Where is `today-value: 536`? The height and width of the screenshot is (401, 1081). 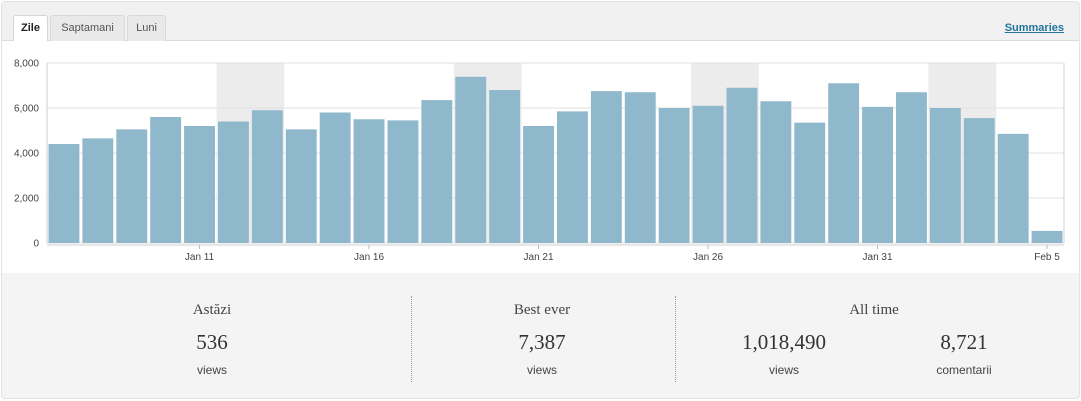 today-value: 536 is located at coordinates (212, 342).